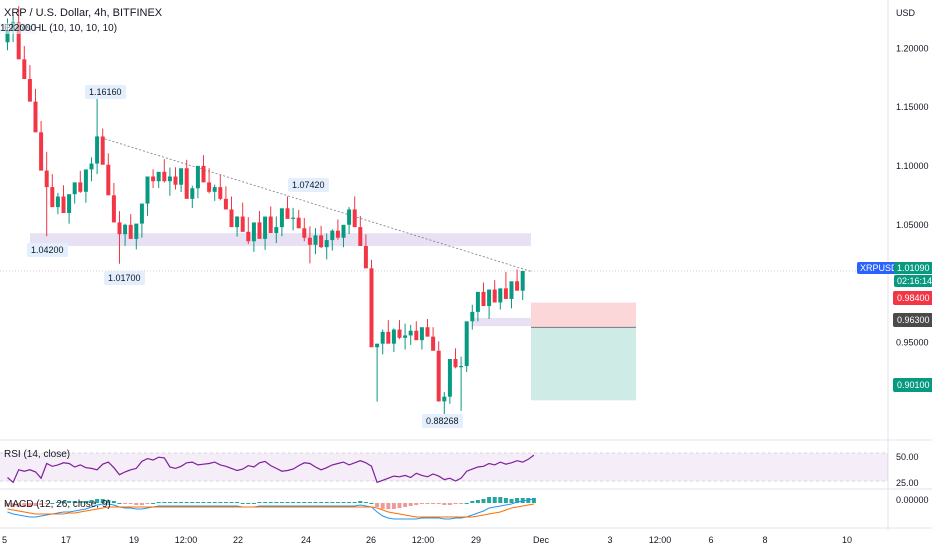 The width and height of the screenshot is (932, 555). Describe the element at coordinates (501, 322) in the screenshot. I see `entry-zone` at that location.